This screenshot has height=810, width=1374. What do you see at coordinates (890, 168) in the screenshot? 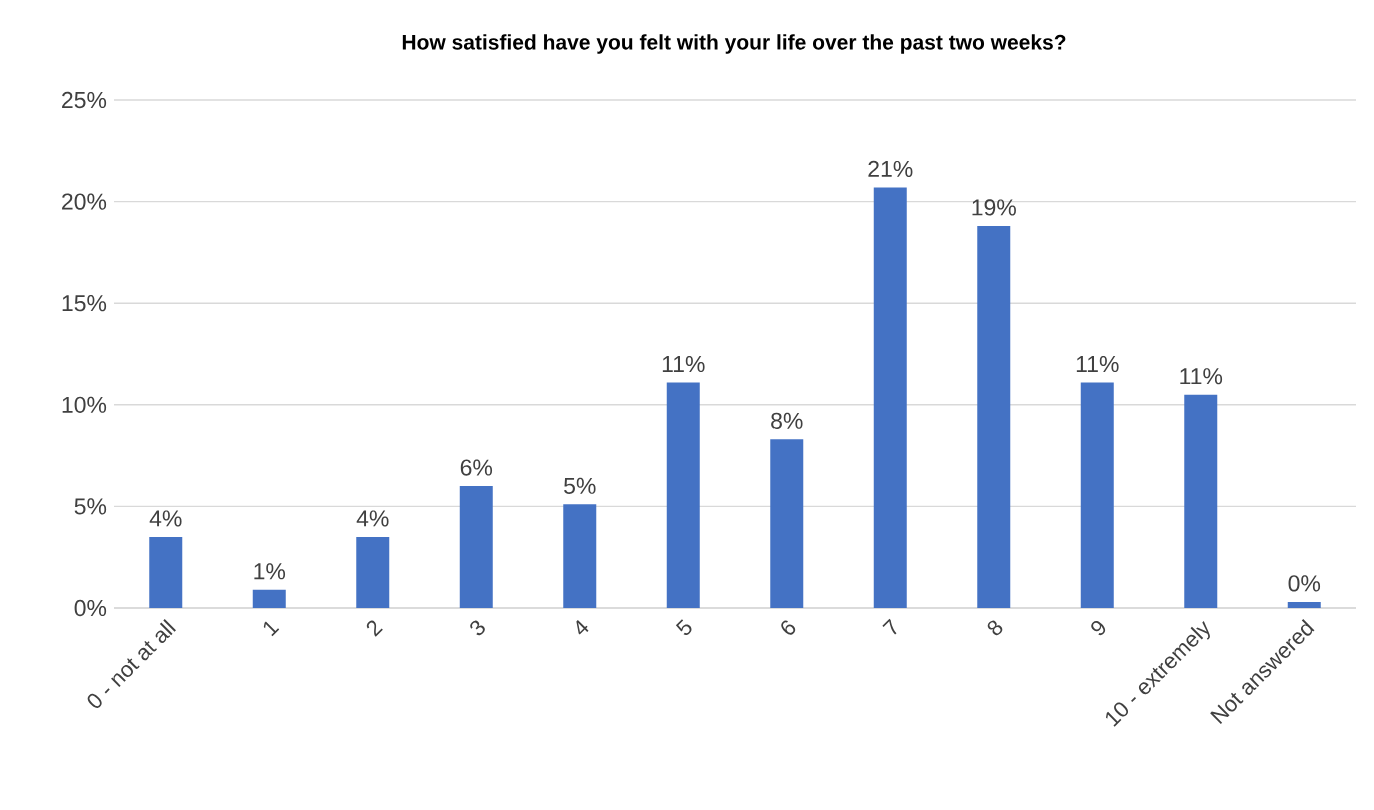
I see `data-label: 21%` at bounding box center [890, 168].